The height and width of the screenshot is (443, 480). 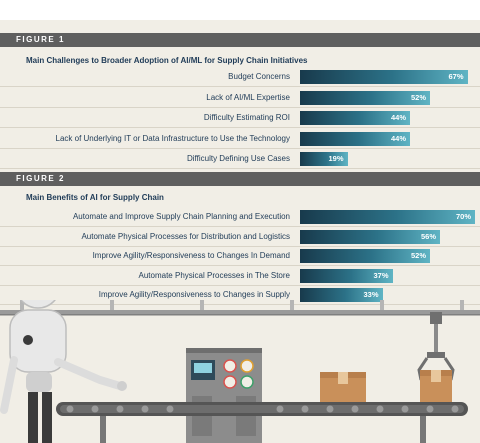 I want to click on bar: 37%, so click(x=346, y=275).